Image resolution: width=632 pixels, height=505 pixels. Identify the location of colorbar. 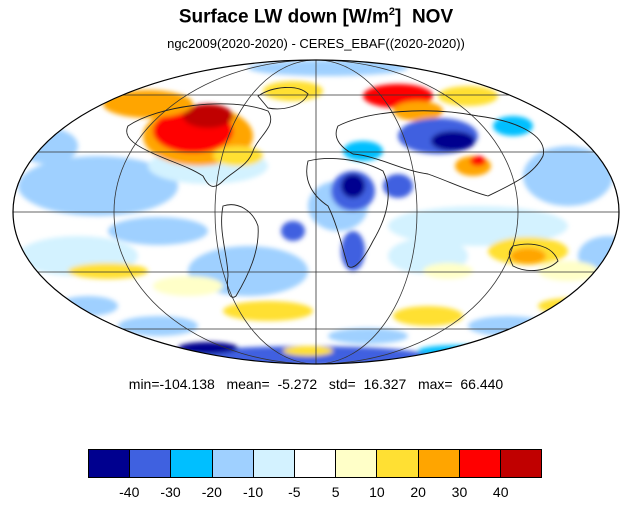
(315, 463).